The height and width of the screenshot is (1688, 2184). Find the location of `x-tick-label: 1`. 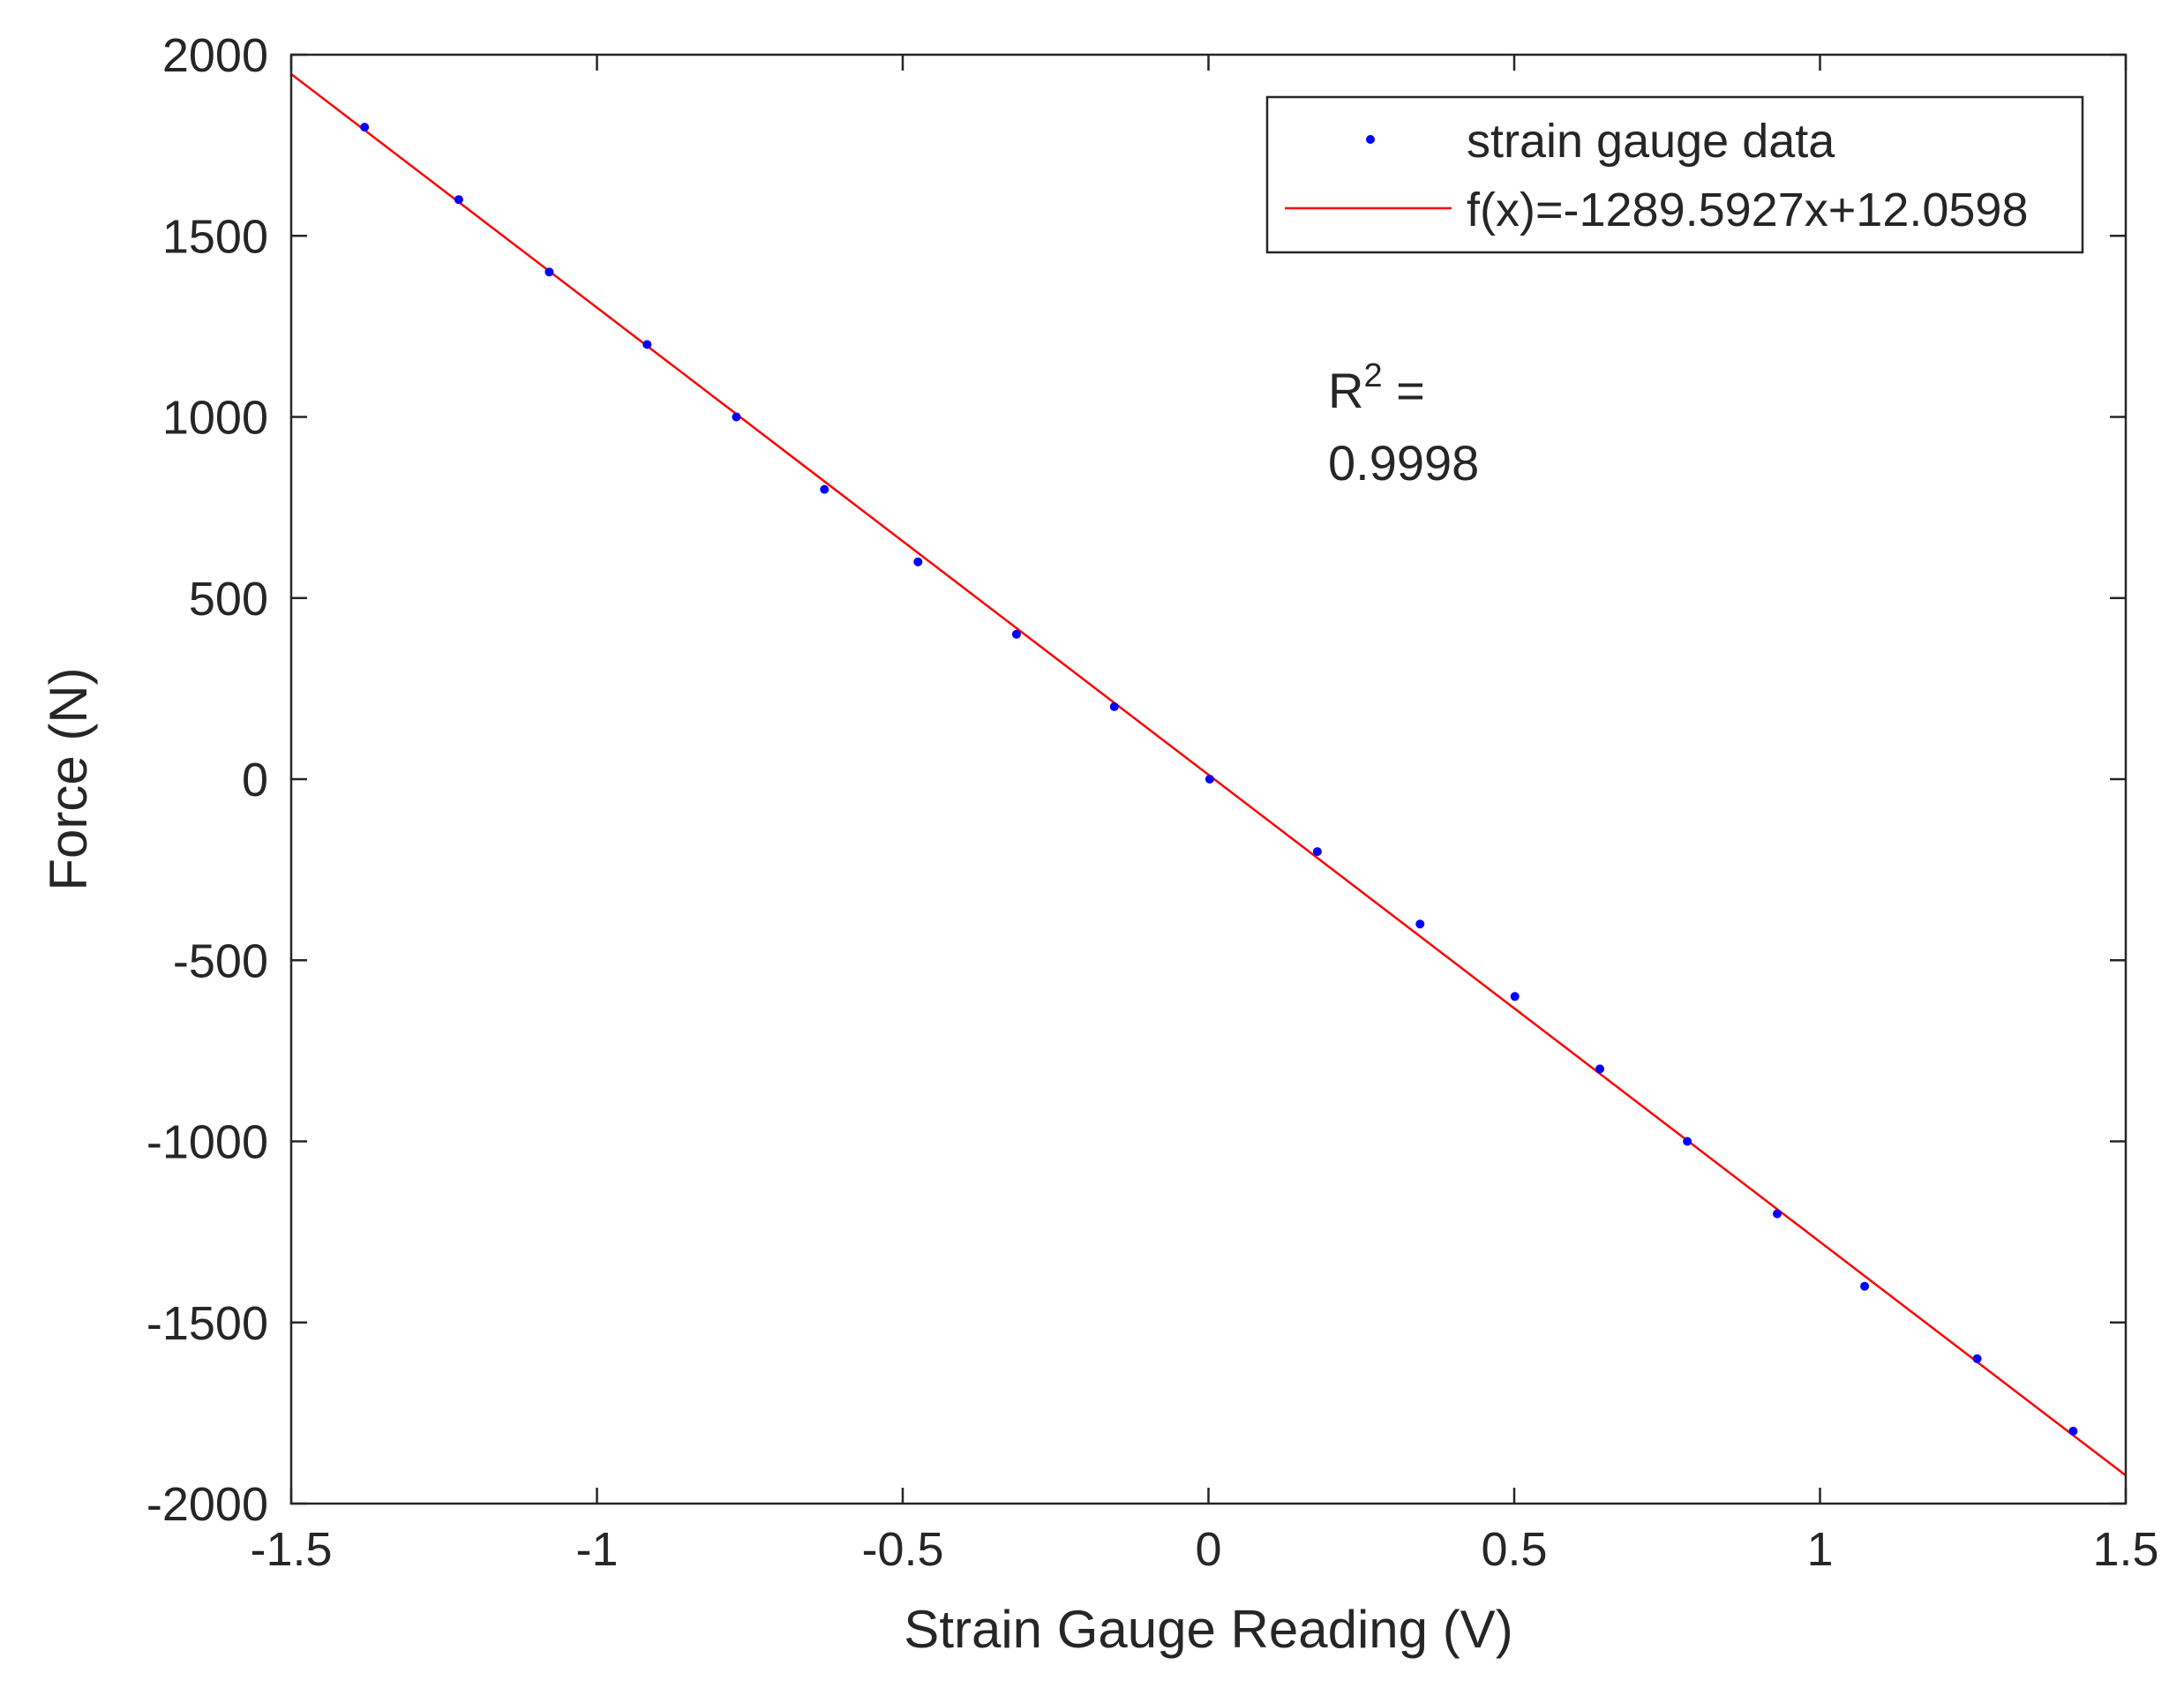

x-tick-label: 1 is located at coordinates (1819, 1550).